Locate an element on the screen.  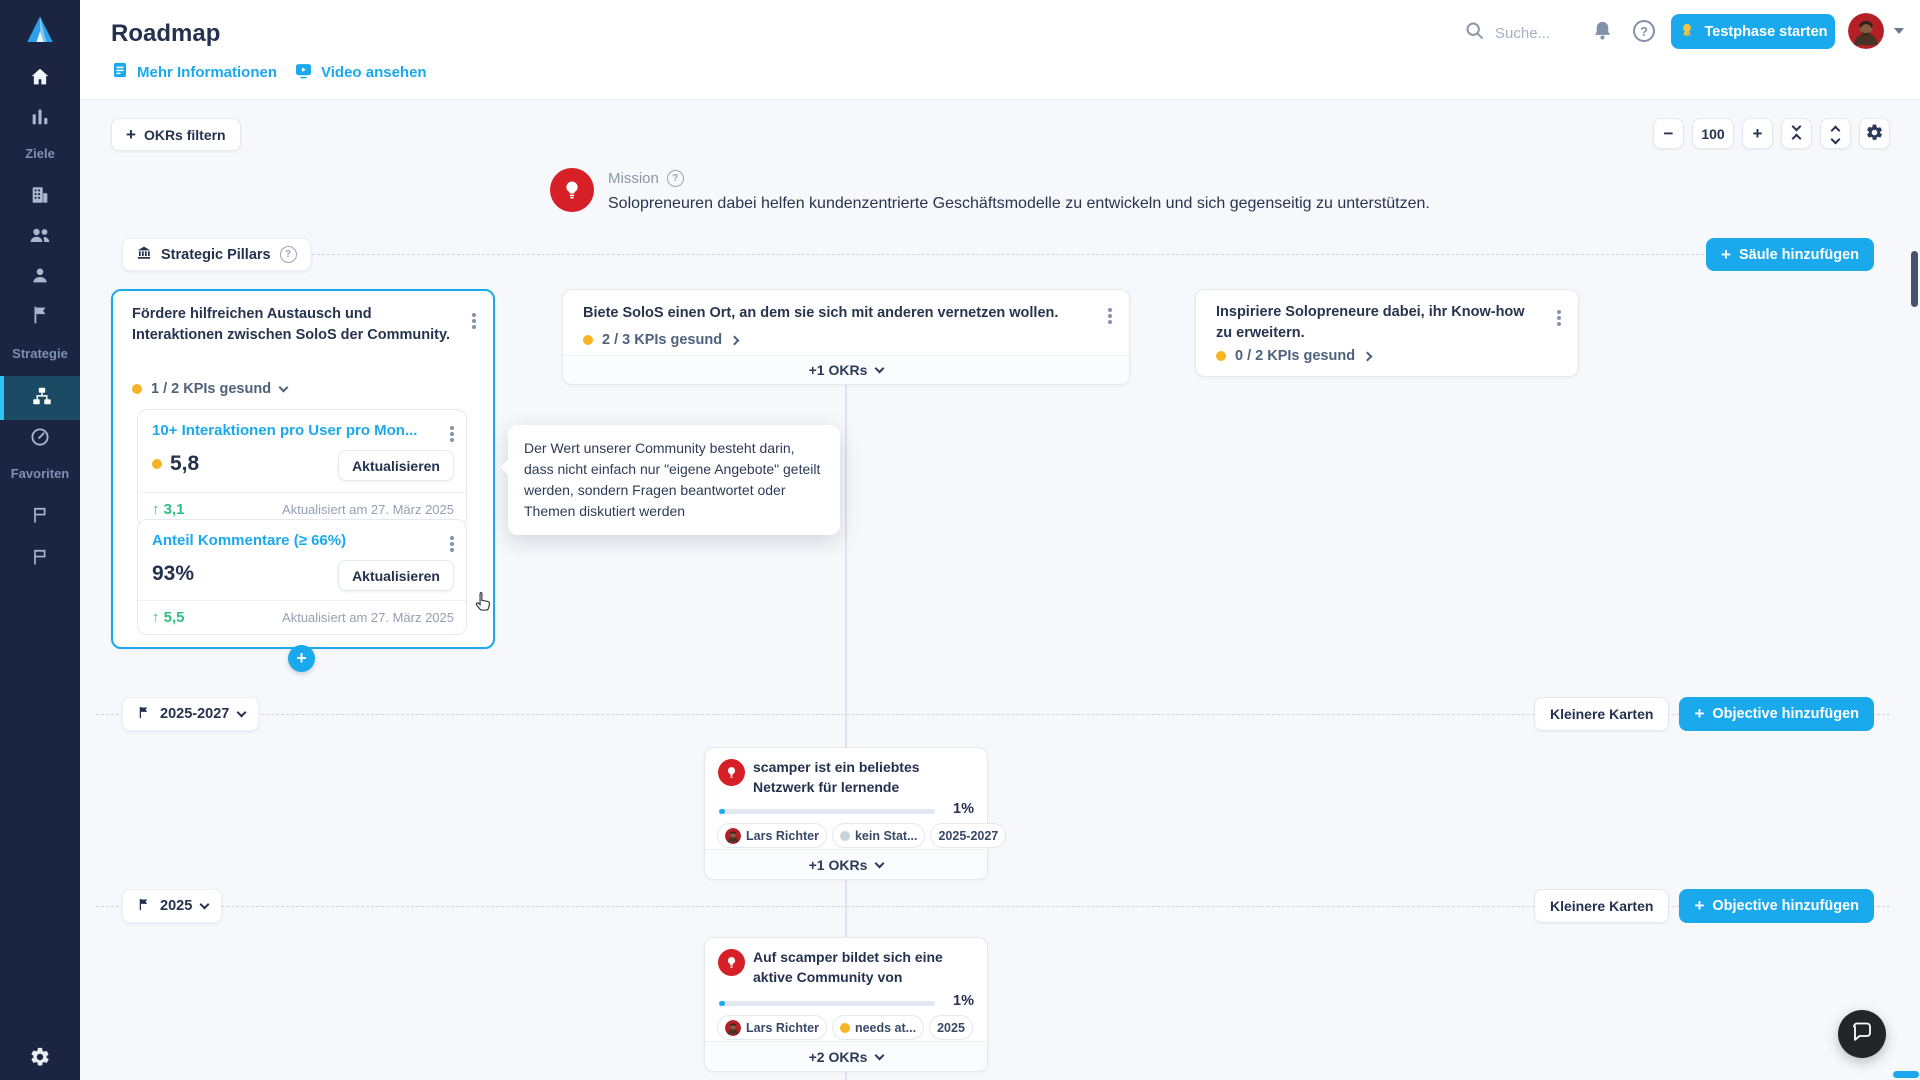
start-trial-button: Testphase starten is located at coordinates (1753, 31).